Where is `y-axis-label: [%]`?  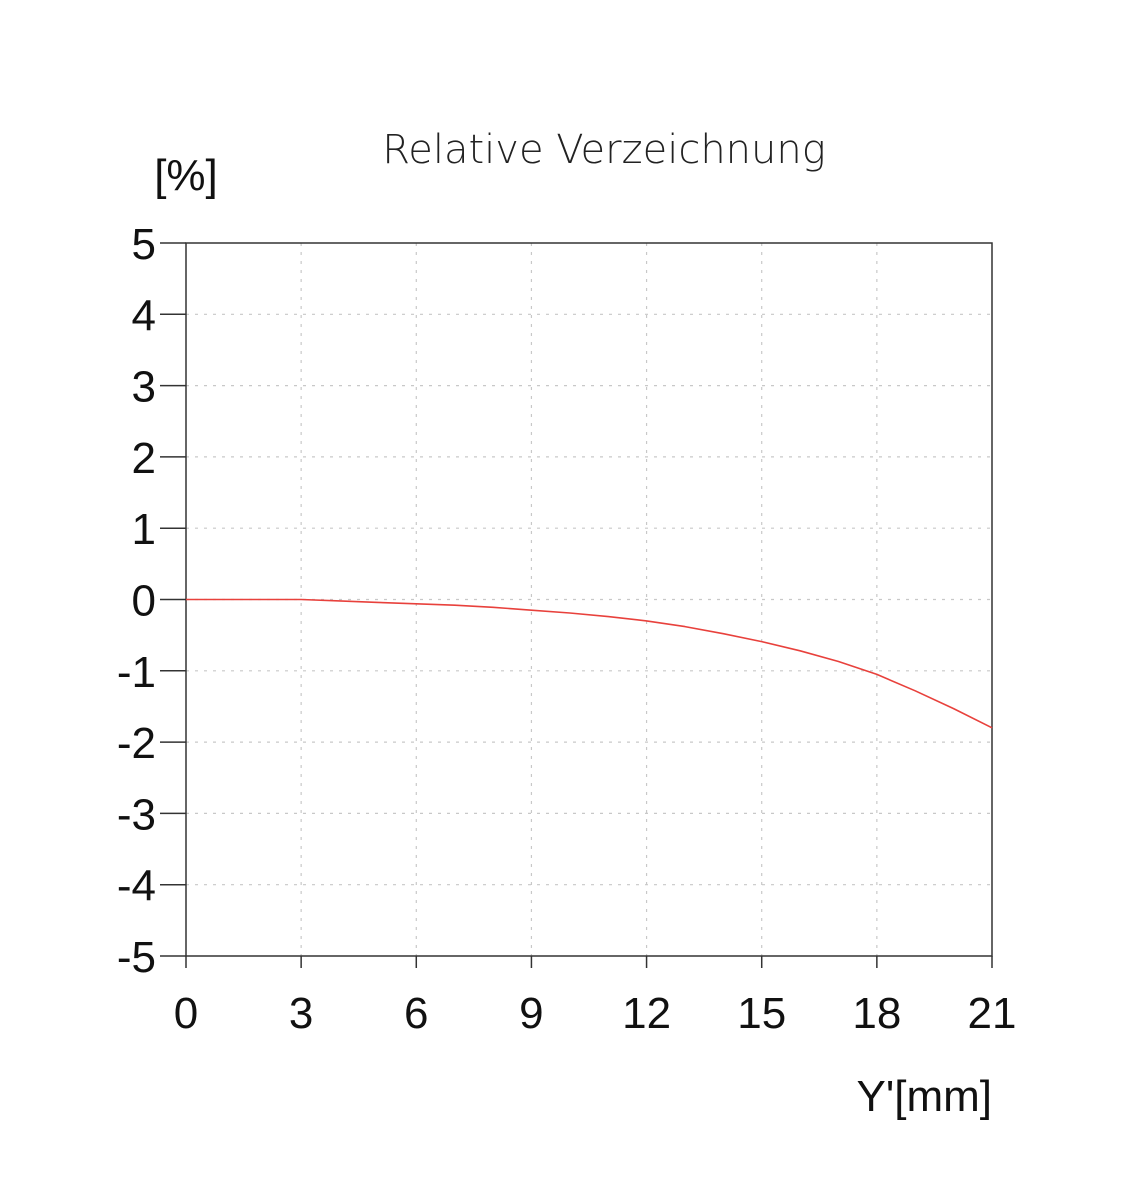 y-axis-label: [%] is located at coordinates (186, 175).